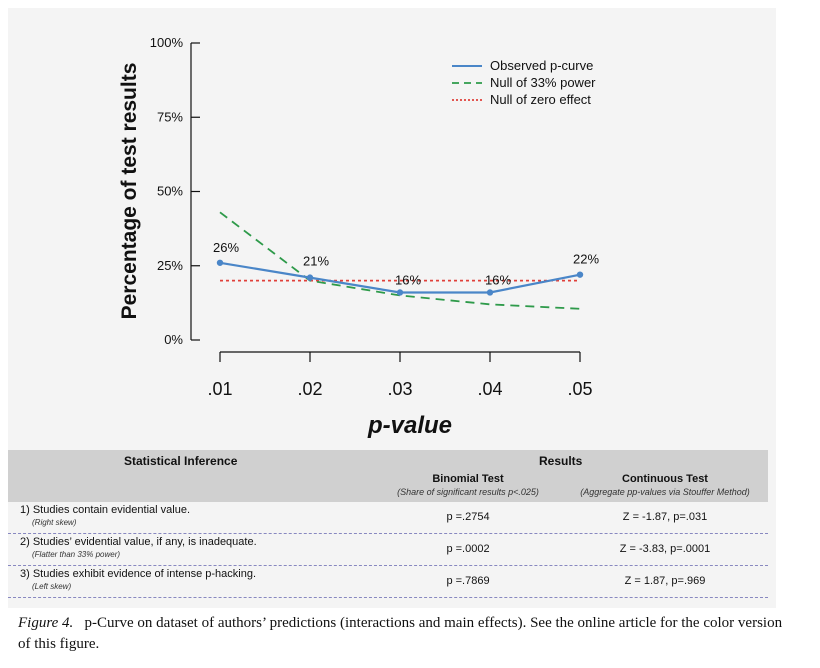 Image resolution: width=820 pixels, height=668 pixels. Describe the element at coordinates (309, 389) in the screenshot. I see `x-tick-label: .02` at that location.